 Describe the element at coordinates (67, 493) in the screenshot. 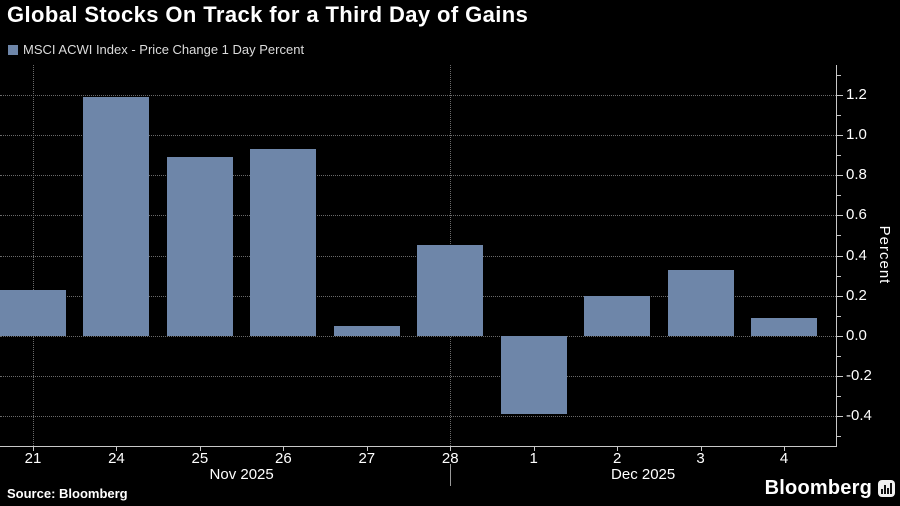

I see `source-note: Source: Bloomberg` at that location.